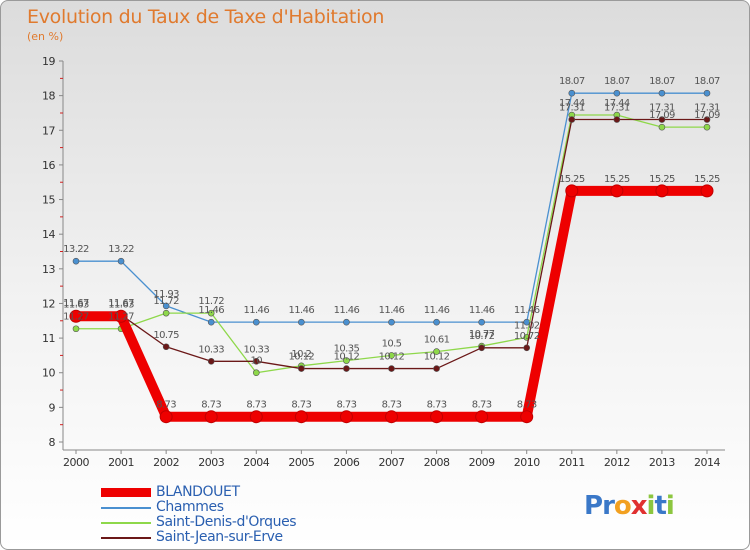 The image size is (750, 550). Describe the element at coordinates (76, 462) in the screenshot. I see `x-tick-label: 2000` at that location.